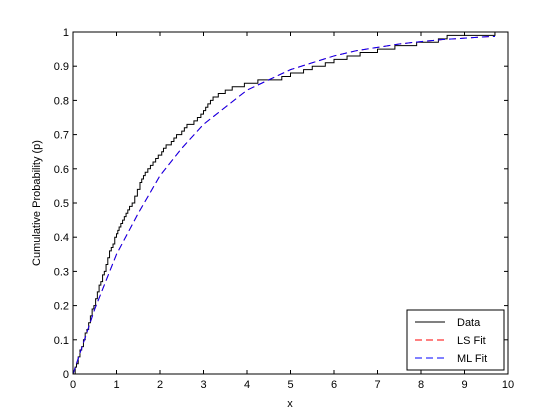  What do you see at coordinates (61, 170) in the screenshot?
I see `y-tick-label: 0.6` at bounding box center [61, 170].